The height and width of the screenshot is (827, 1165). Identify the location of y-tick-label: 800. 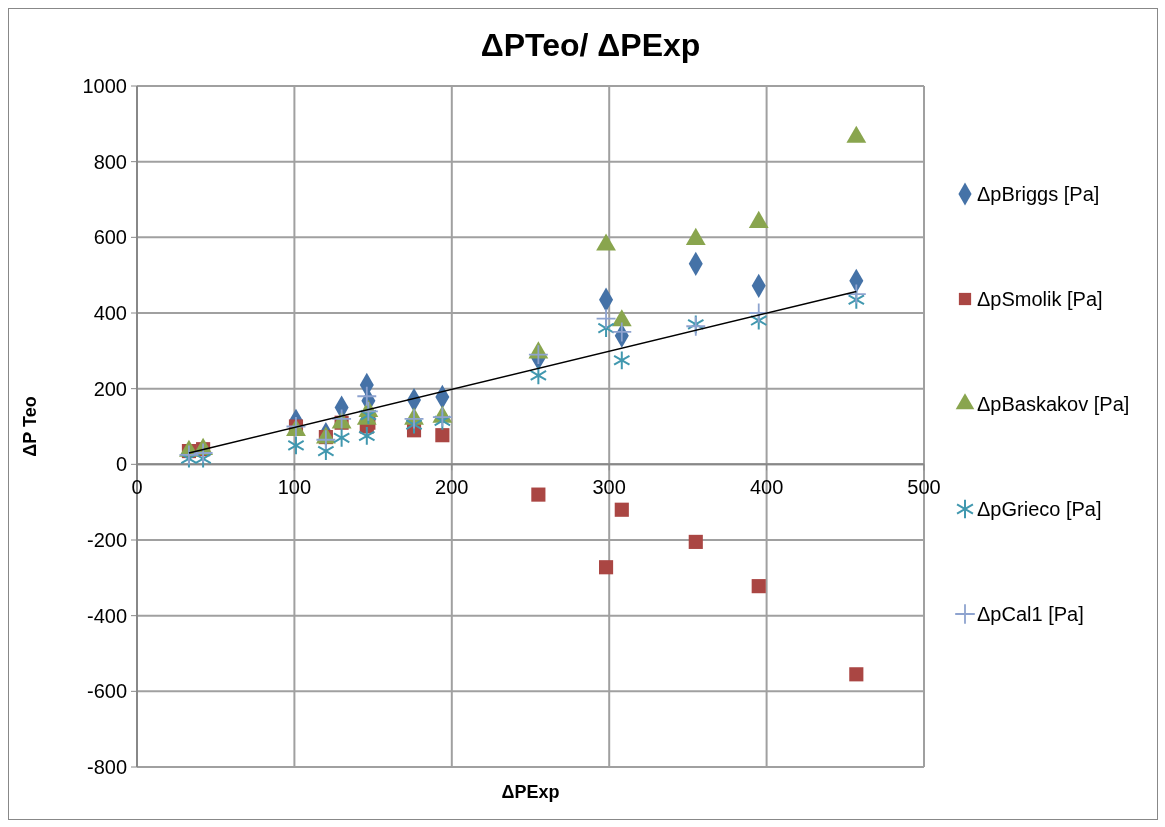
(110, 161).